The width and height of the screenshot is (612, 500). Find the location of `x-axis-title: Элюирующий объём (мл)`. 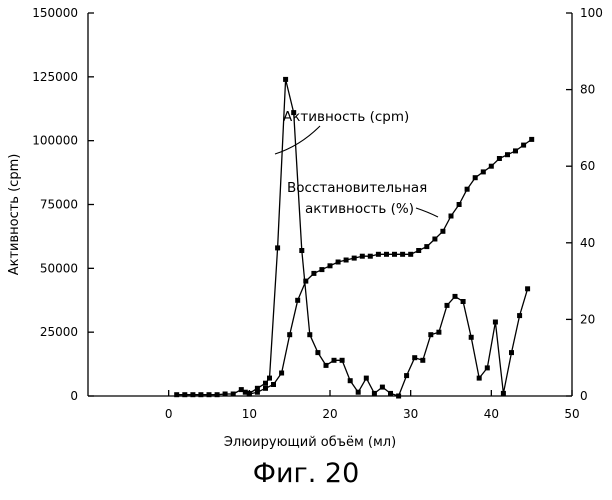

x-axis-title: Элюирующий объём (мл) is located at coordinates (310, 442).